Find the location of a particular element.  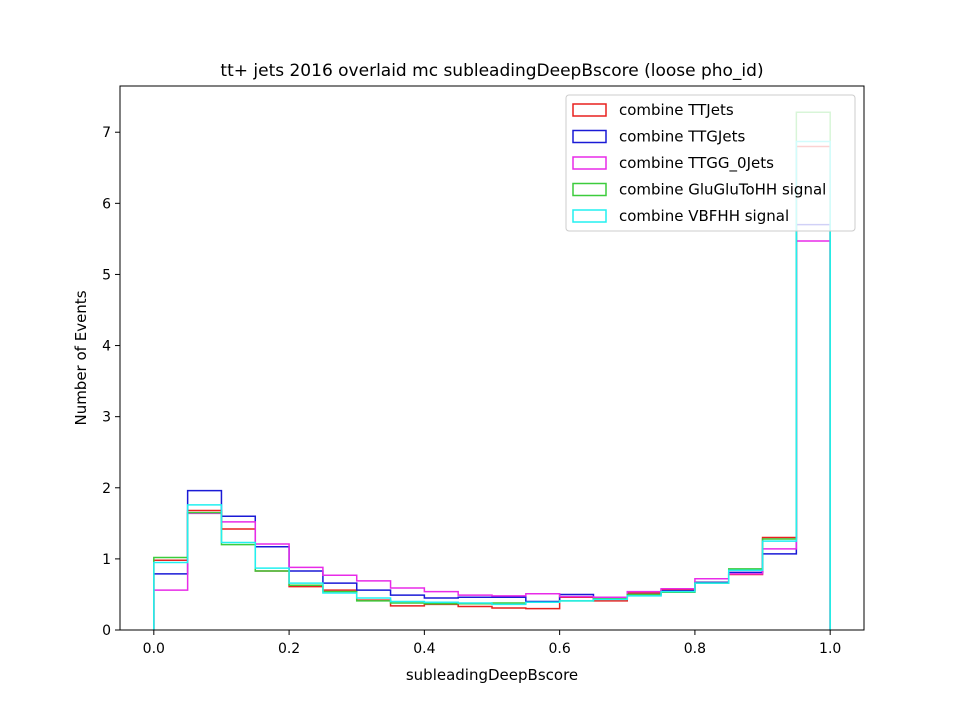

y-axis-ticks: 0 1 2 3 4 5 6 7 is located at coordinates (111, 382).